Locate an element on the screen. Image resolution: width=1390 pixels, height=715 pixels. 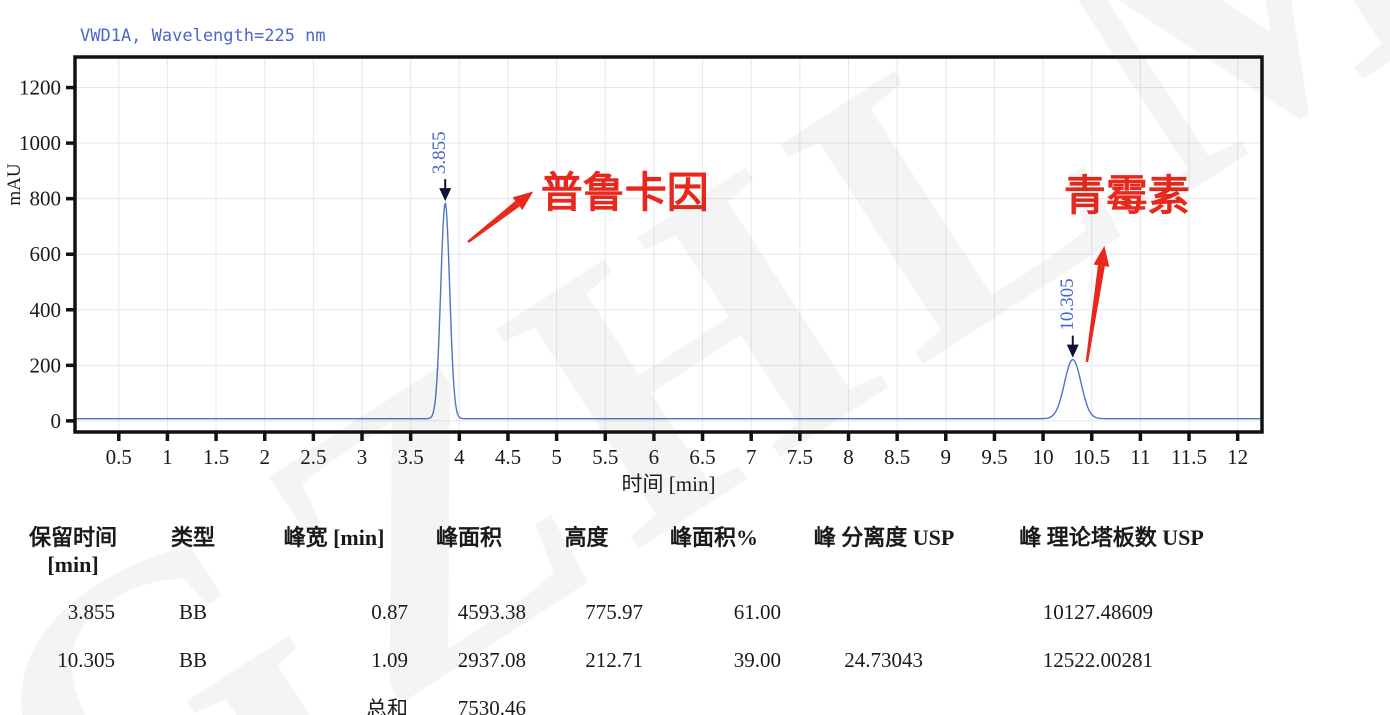
table-header: 保留时间 [min] is located at coordinates (72, 551).